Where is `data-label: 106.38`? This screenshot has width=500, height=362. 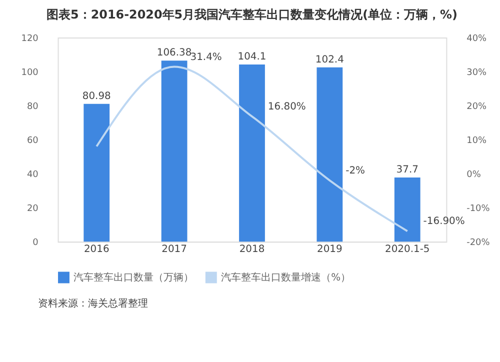 data-label: 106.38 is located at coordinates (174, 53).